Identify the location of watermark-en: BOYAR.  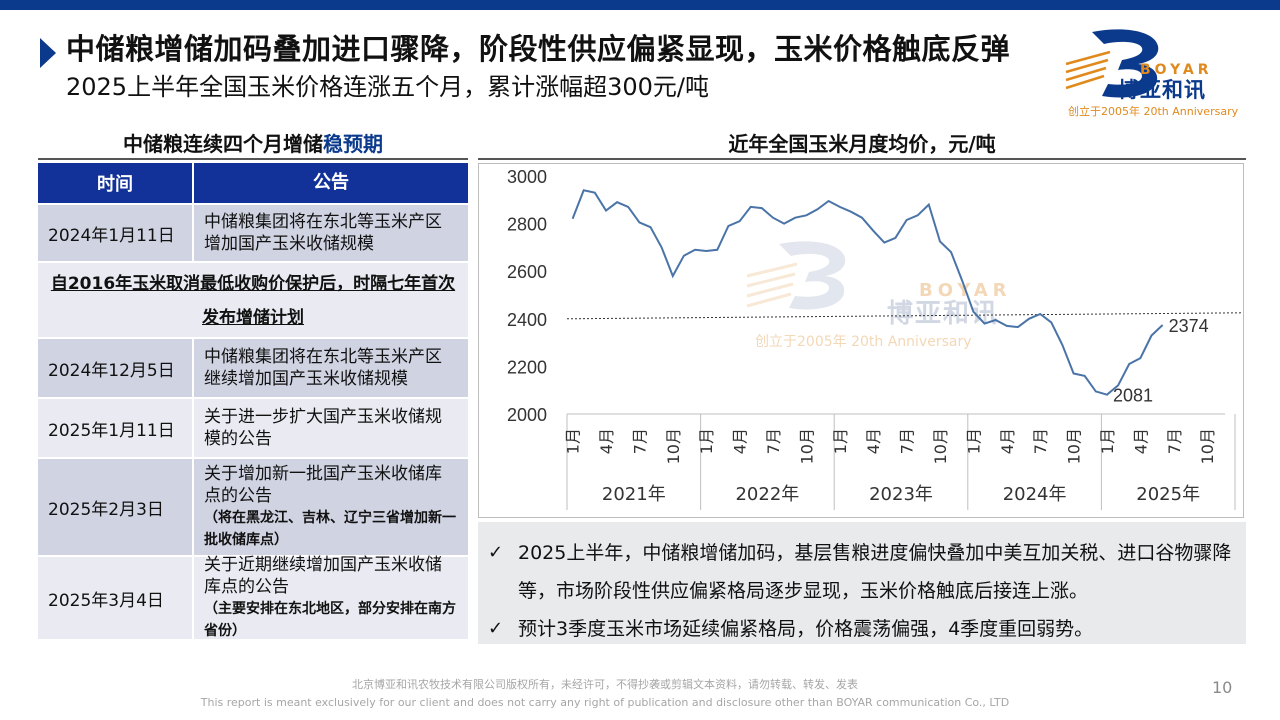
(965, 290).